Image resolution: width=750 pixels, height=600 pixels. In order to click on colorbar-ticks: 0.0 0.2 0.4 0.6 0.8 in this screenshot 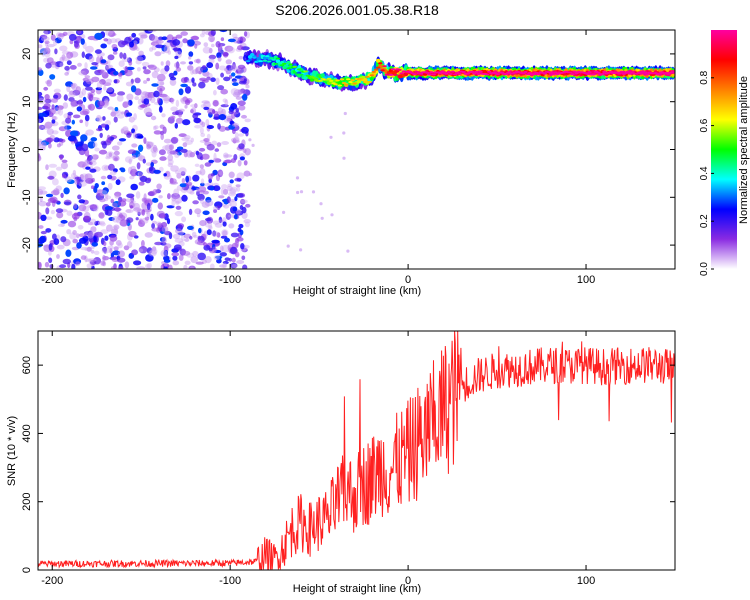, I will do `click(706, 173)`.